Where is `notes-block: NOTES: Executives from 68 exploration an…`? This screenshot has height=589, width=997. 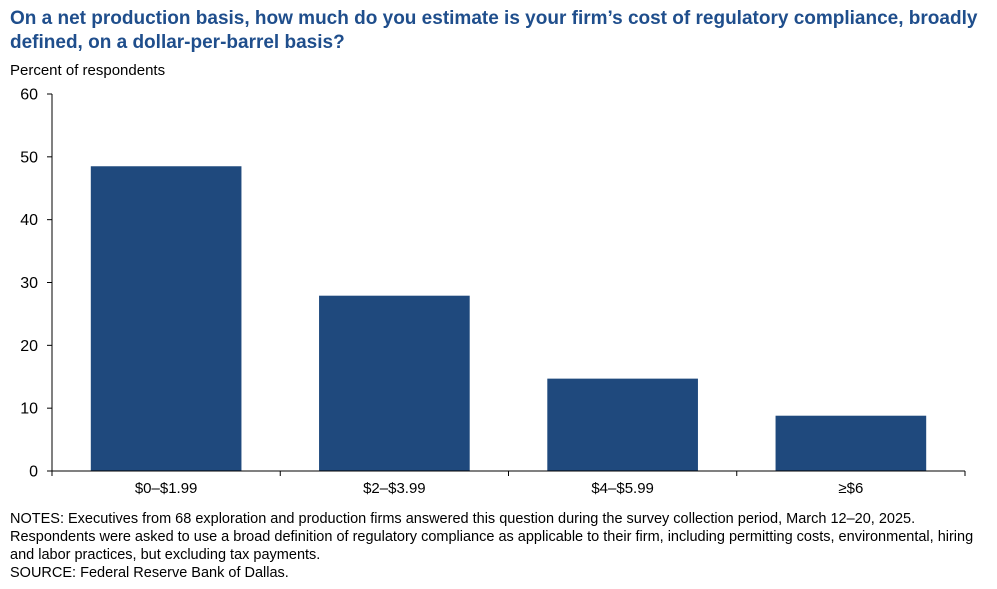 notes-block: NOTES: Executives from 68 exploration an… is located at coordinates (497, 546).